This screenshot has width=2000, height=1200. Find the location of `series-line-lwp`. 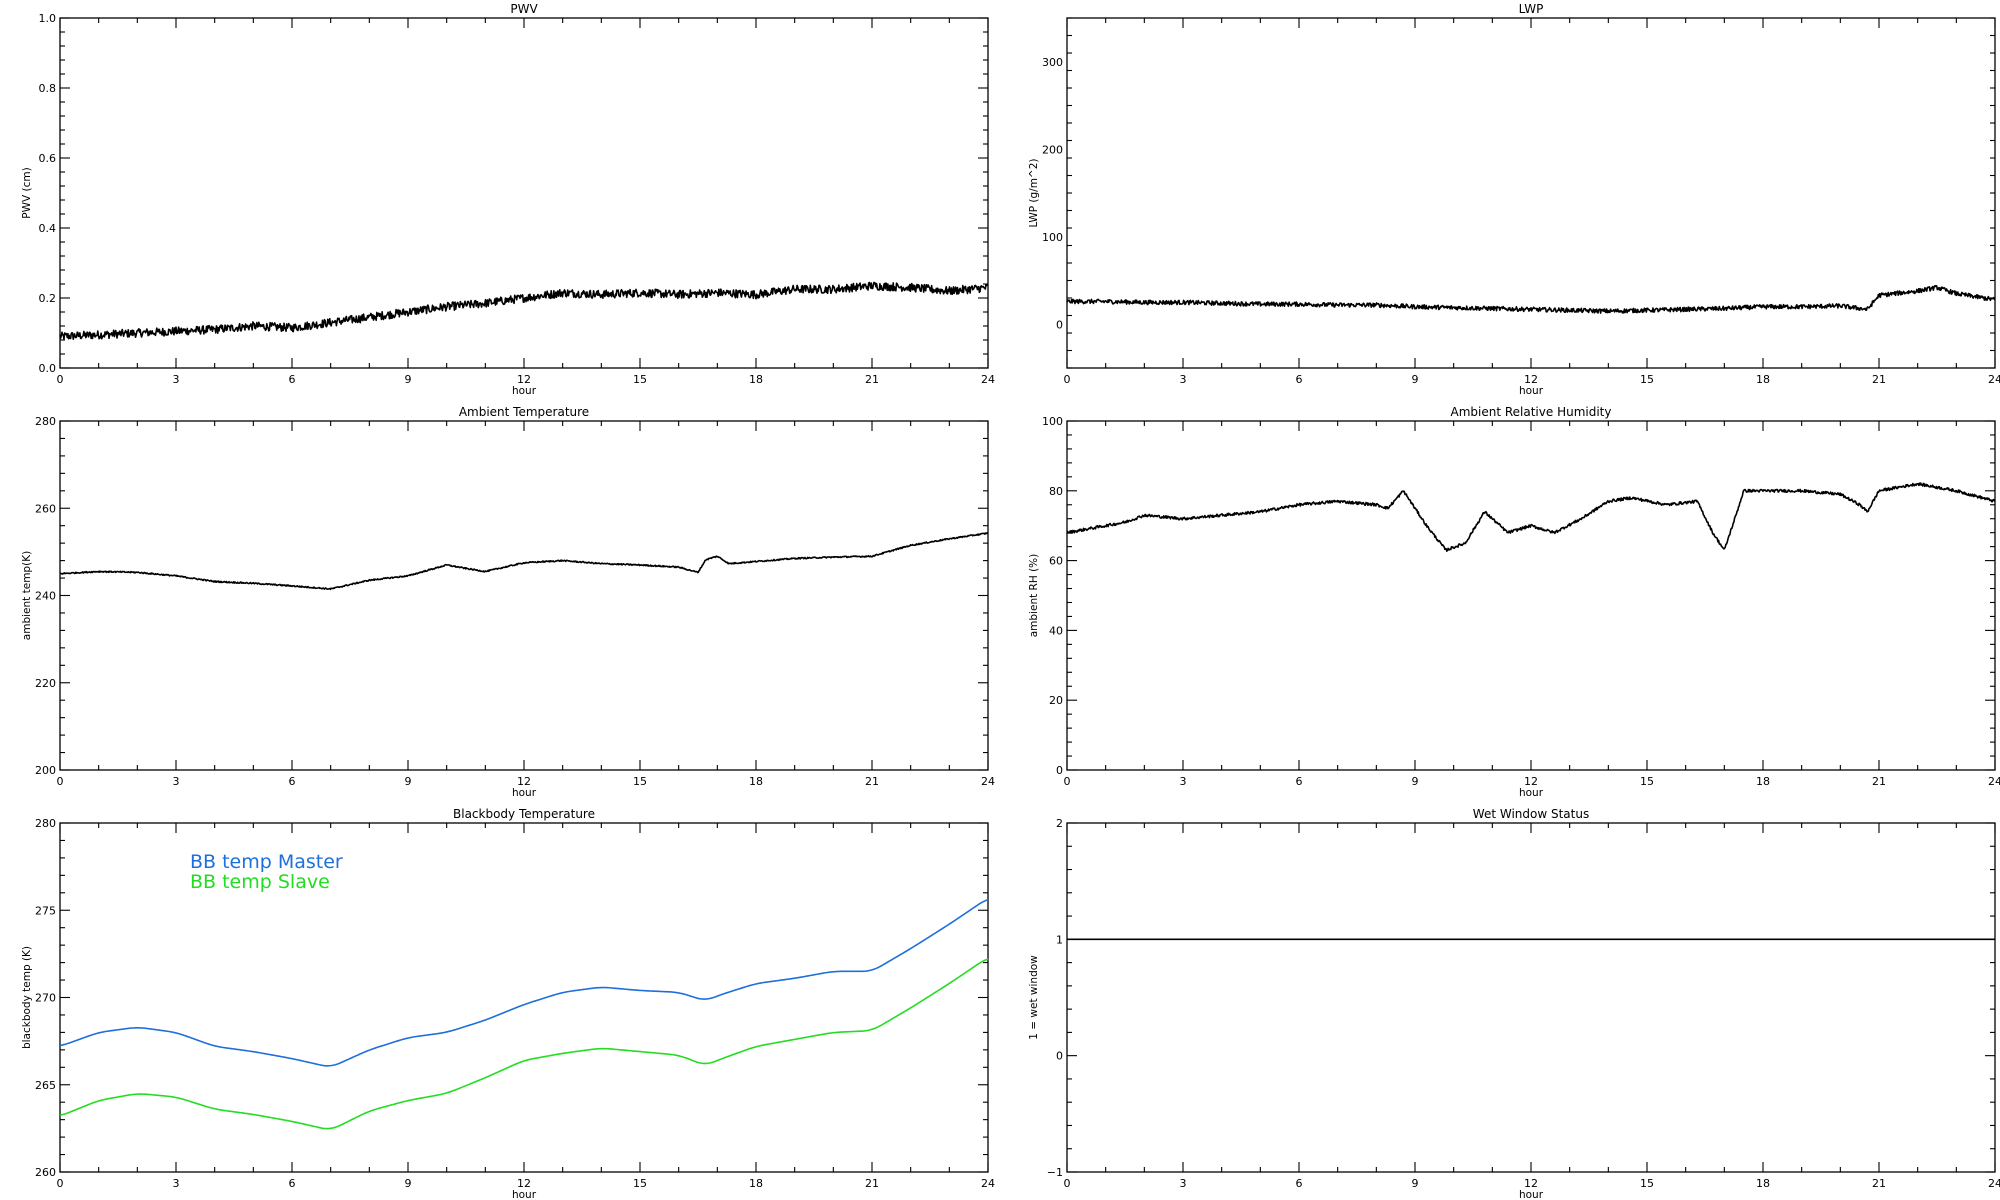

series-line-lwp is located at coordinates (1531, 299).